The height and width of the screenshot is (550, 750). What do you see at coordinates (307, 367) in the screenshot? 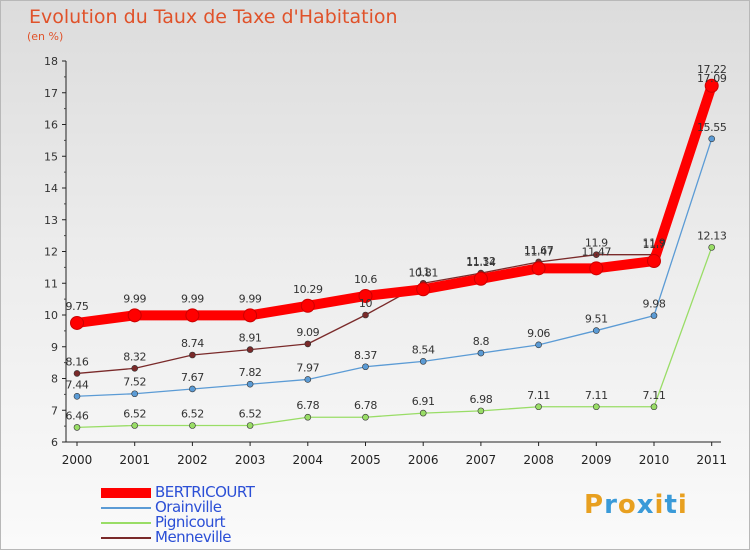
I see `data-label: 7.97` at bounding box center [307, 367].